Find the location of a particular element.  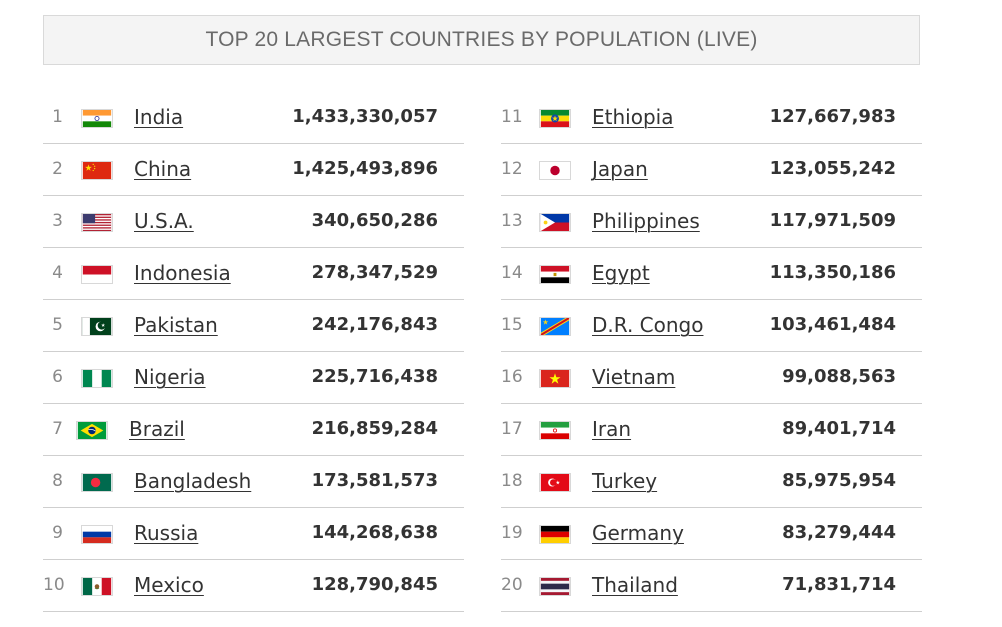

rank-number: 9 is located at coordinates (57, 533).